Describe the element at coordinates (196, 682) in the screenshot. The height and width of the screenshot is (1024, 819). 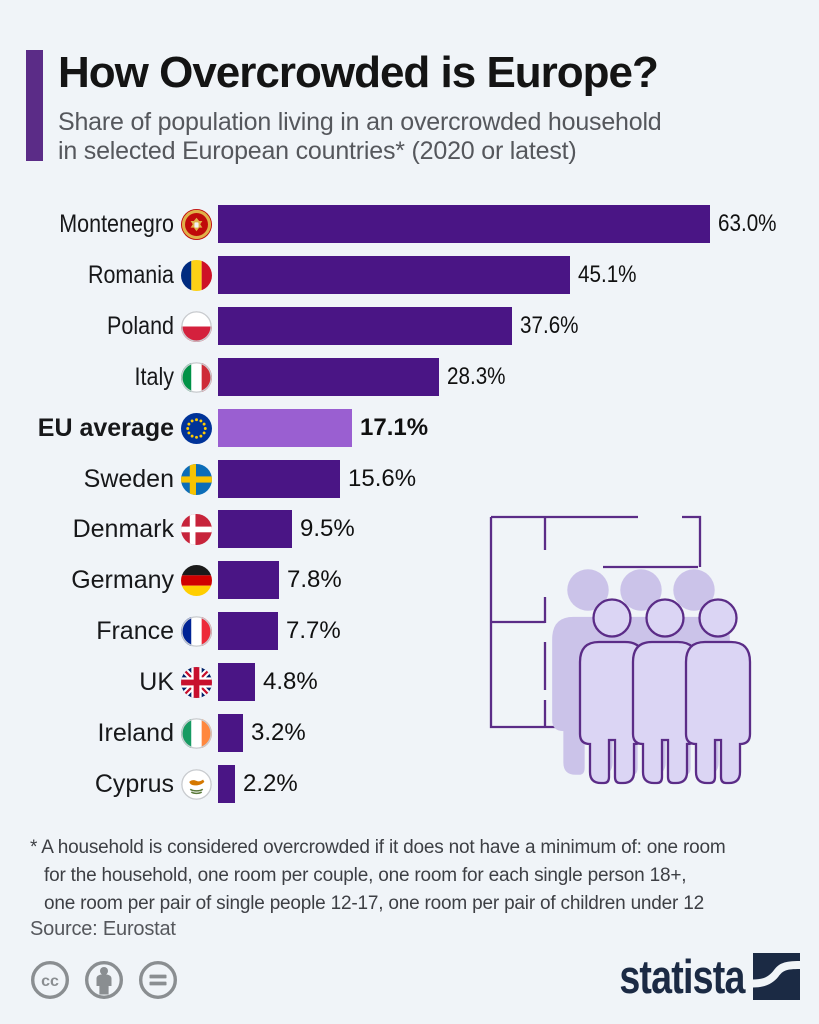
I see `uk-flag-icon` at that location.